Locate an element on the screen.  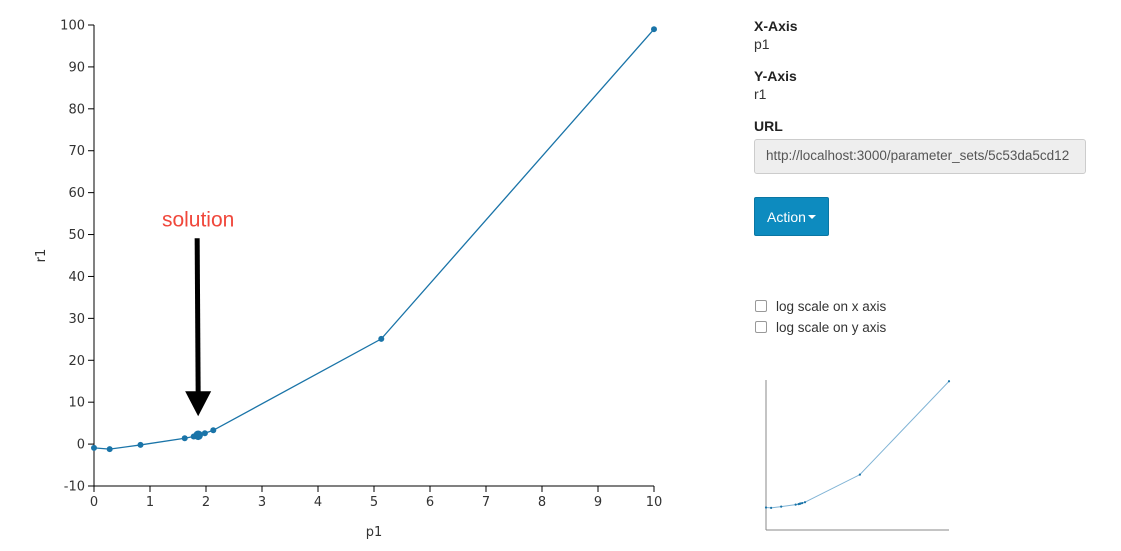
x-tick-label: 4 is located at coordinates (318, 502).